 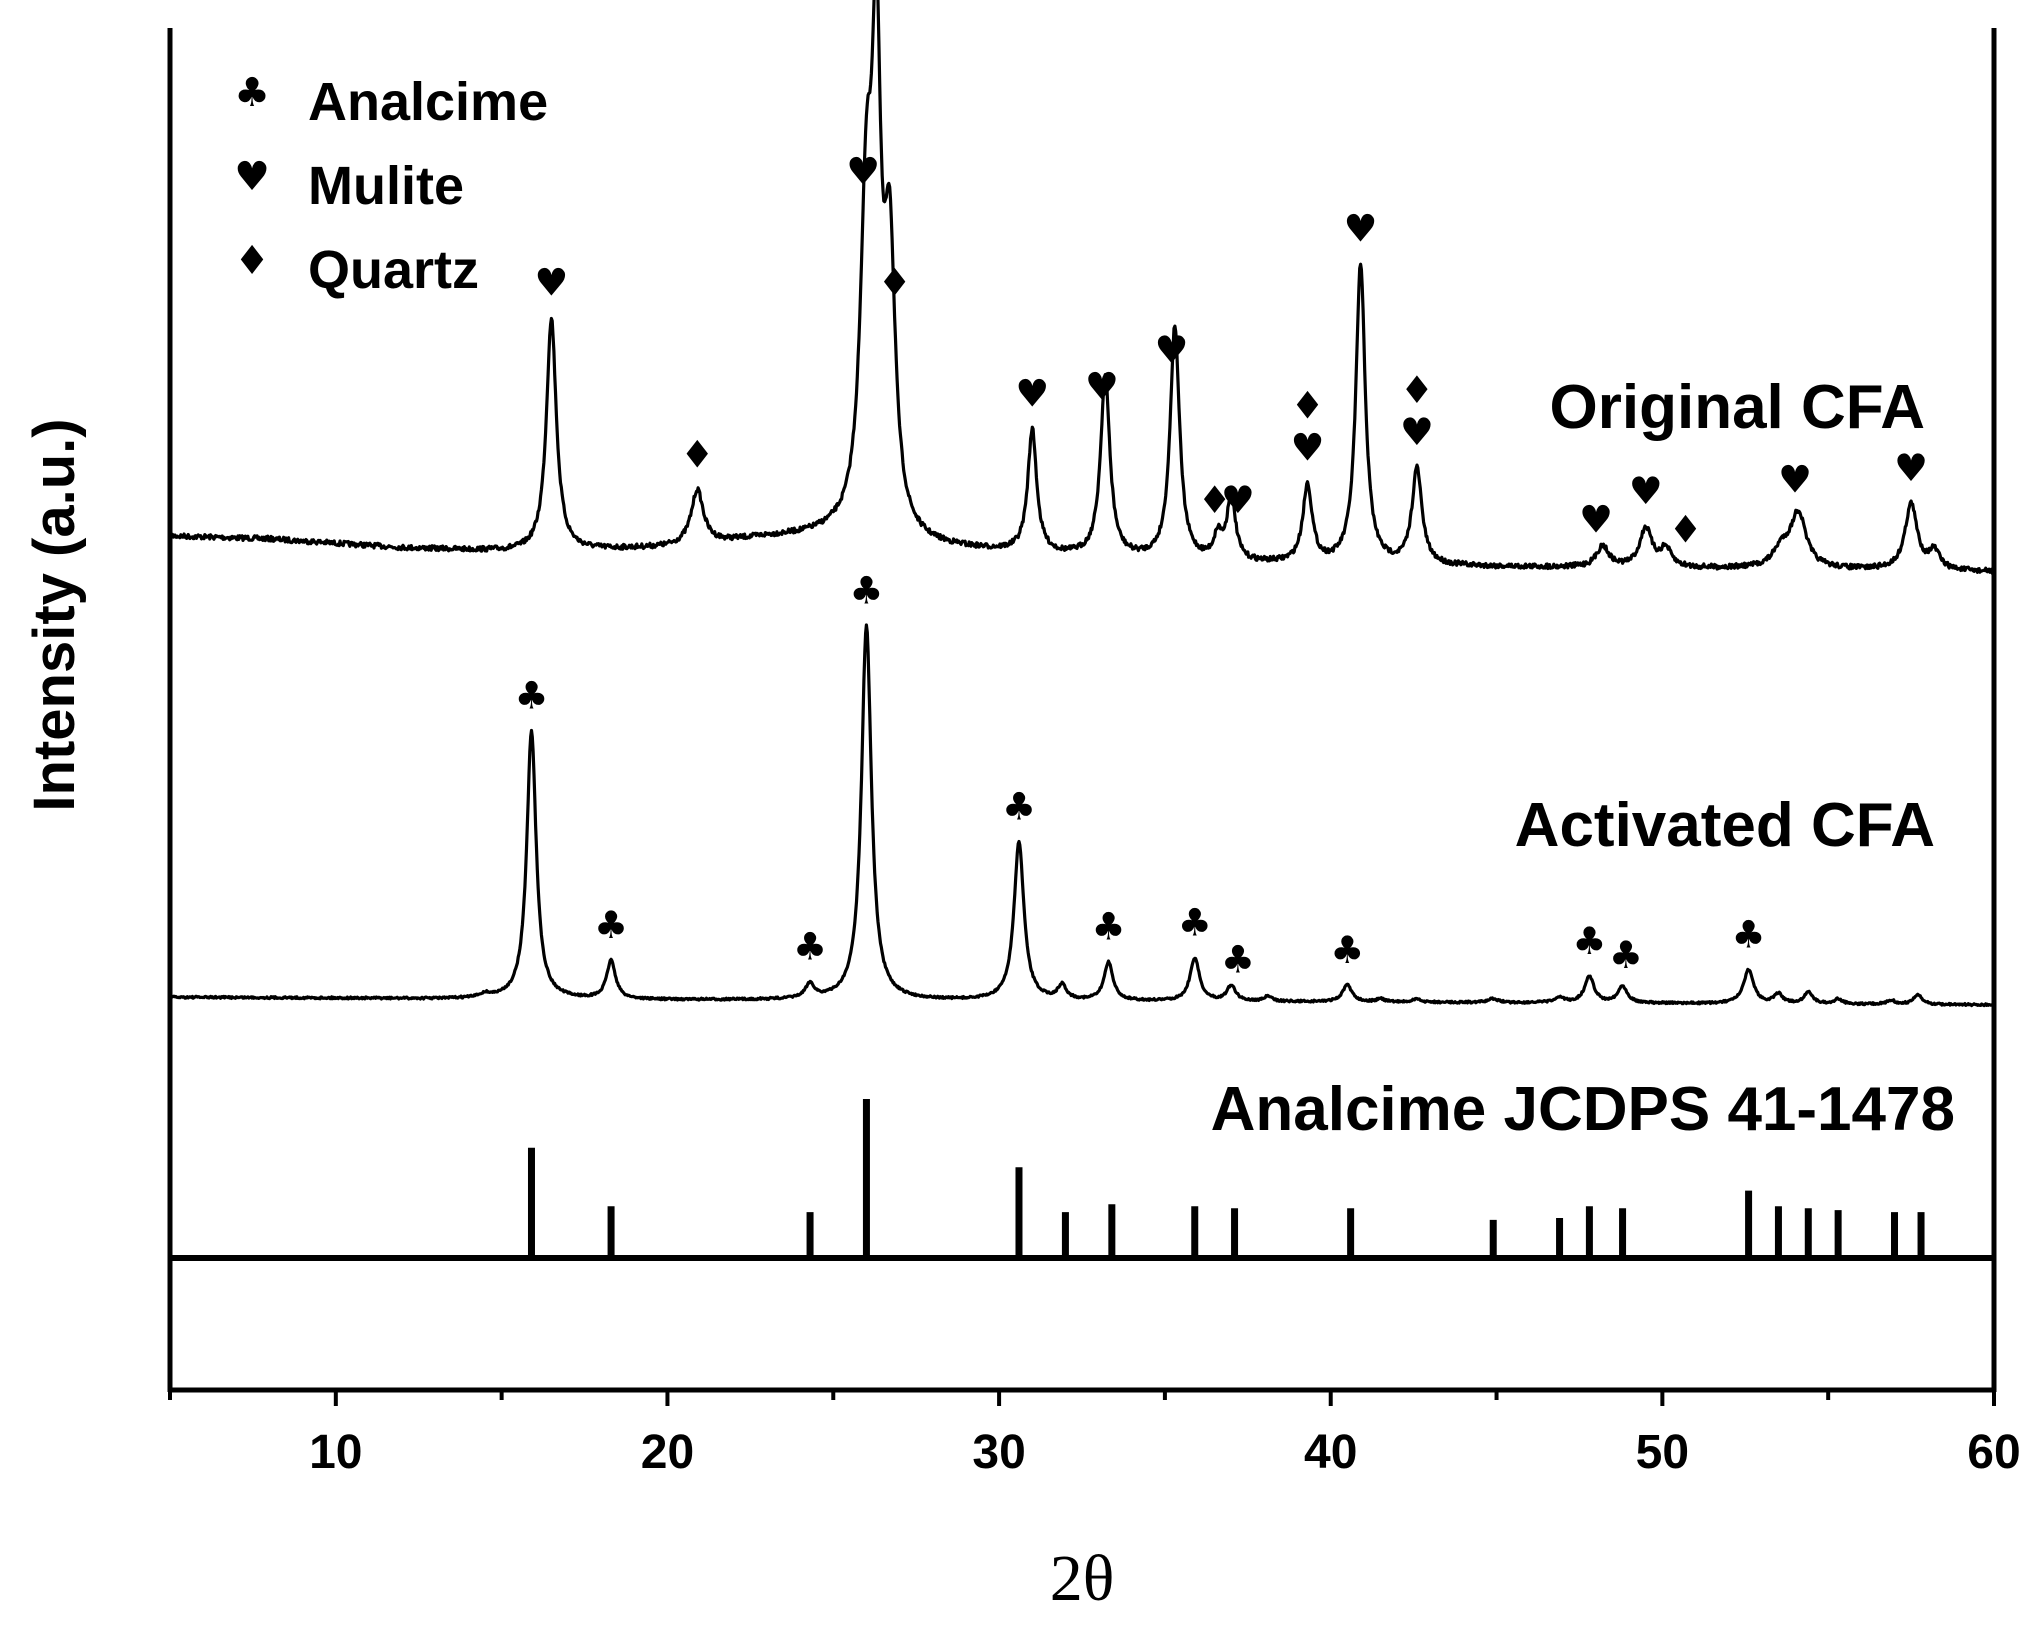 What do you see at coordinates (393, 270) in the screenshot?
I see `legend-label-quartz: Quartz` at bounding box center [393, 270].